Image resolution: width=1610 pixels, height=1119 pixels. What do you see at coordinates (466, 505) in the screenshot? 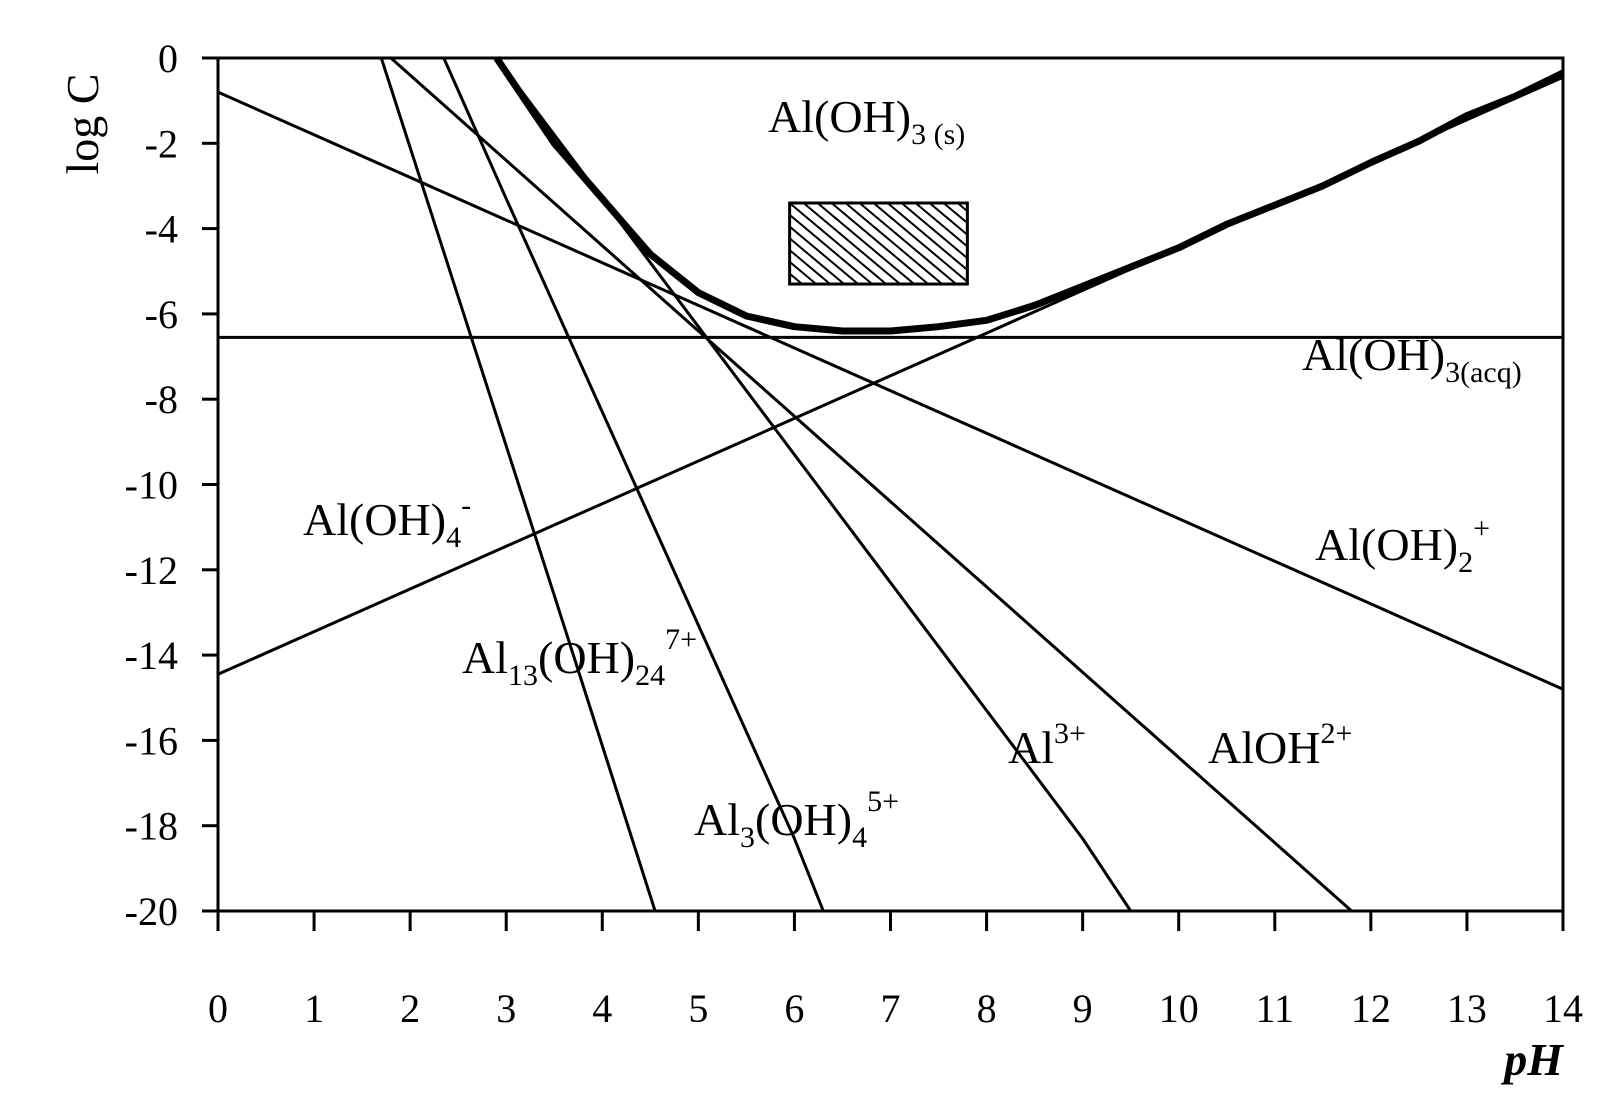
I see `label-aloh4-sup: -` at bounding box center [466, 505].